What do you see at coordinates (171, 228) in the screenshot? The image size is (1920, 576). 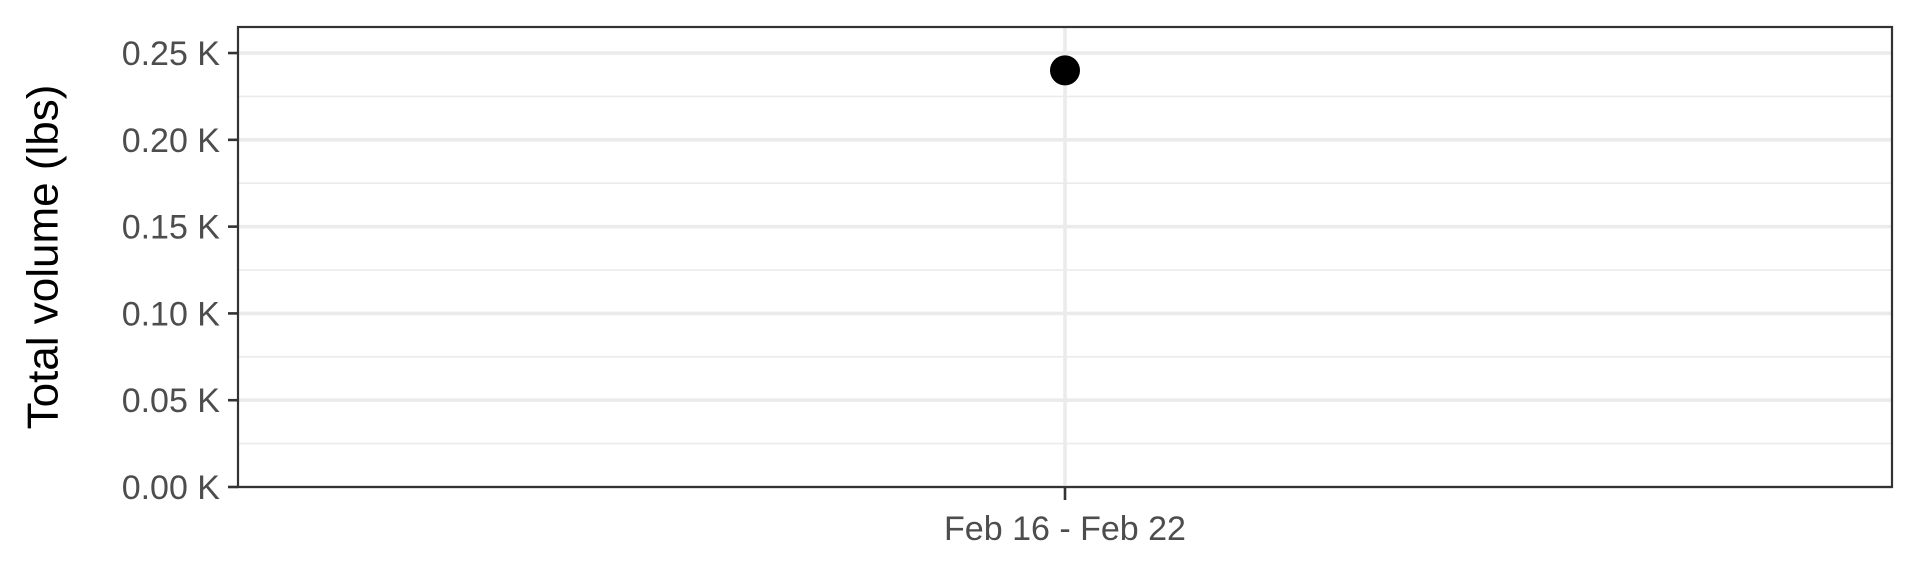 I see `y-tick-label: 0.15 K` at bounding box center [171, 228].